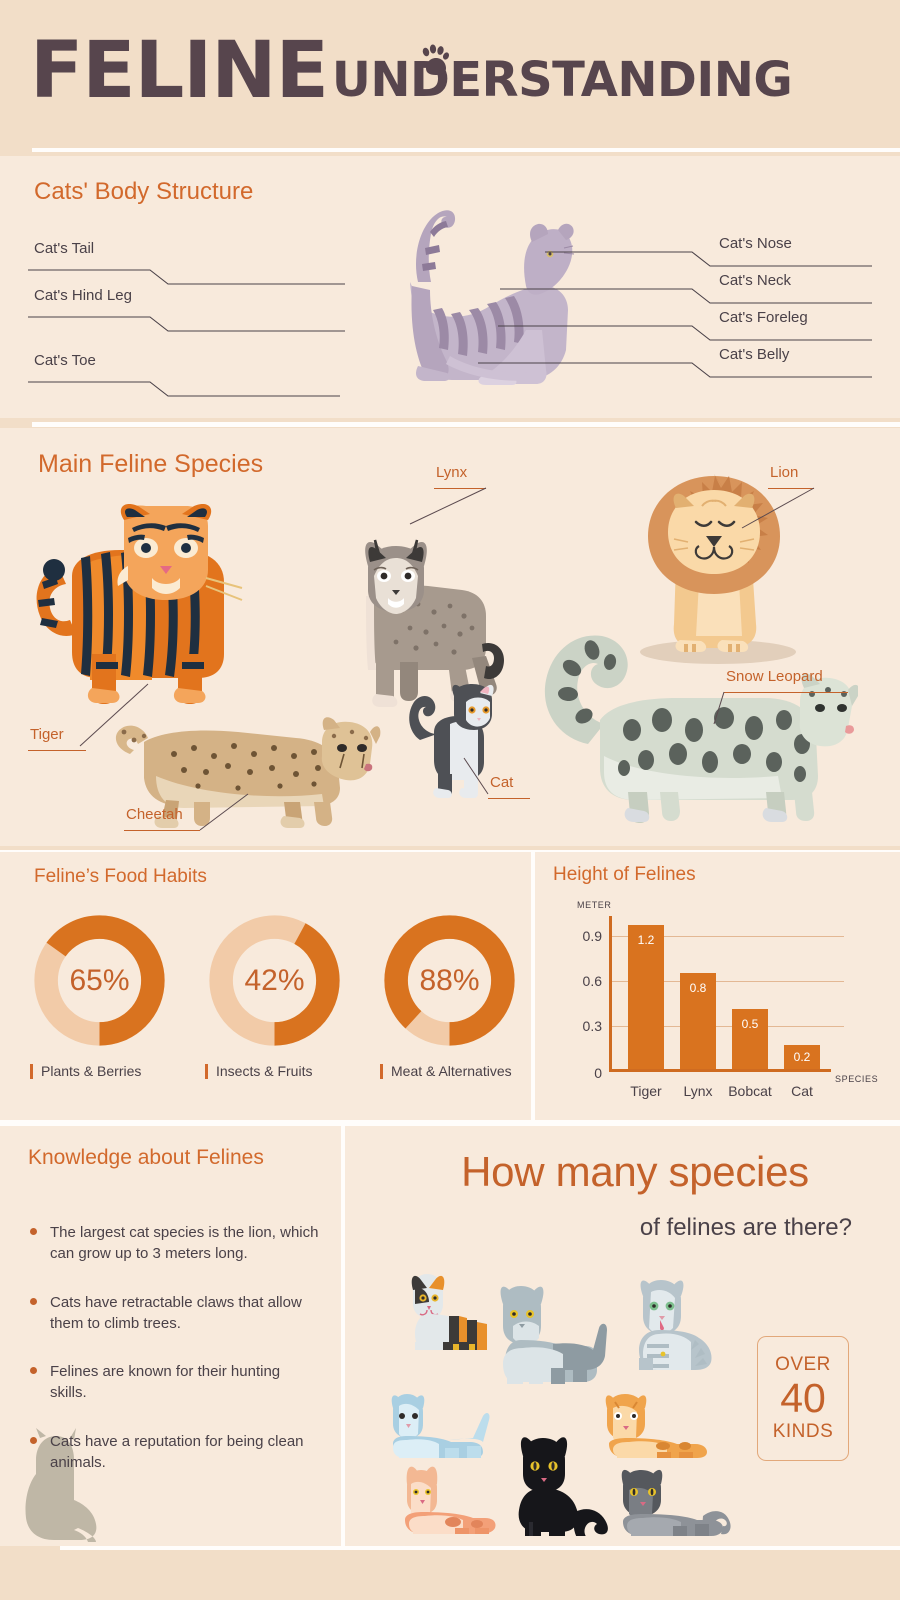  I want to click on orange-tabby-cat-icon, so click(656, 1426).